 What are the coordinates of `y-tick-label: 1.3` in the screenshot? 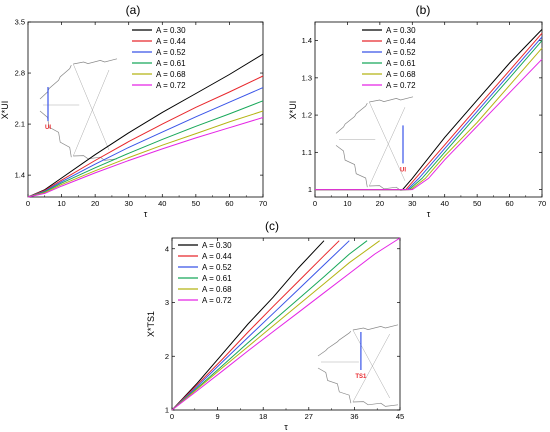 It's located at (307, 77).